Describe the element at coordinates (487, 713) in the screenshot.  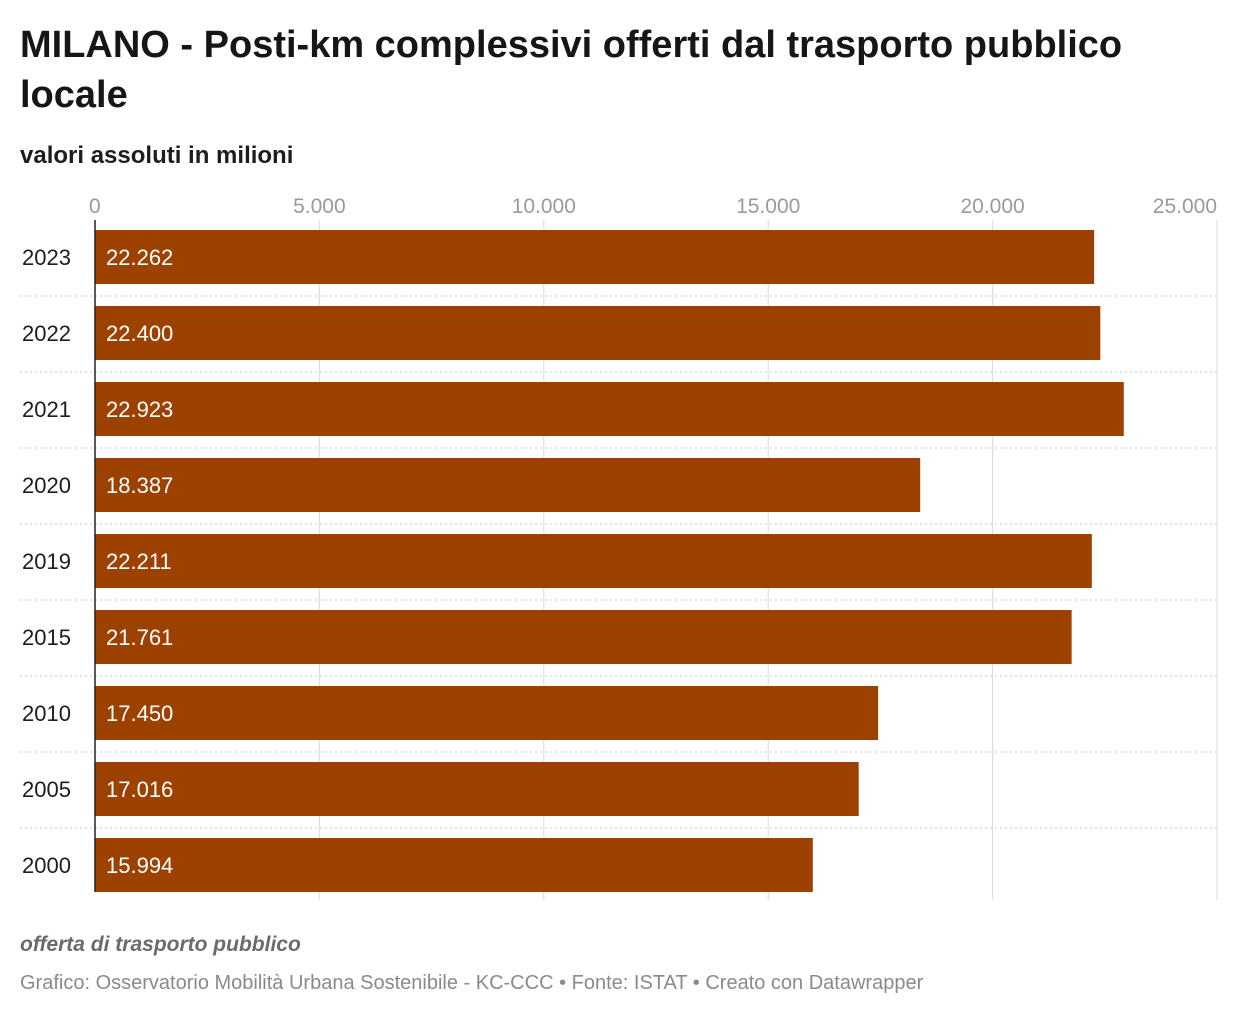
I see `bar-2010` at that location.